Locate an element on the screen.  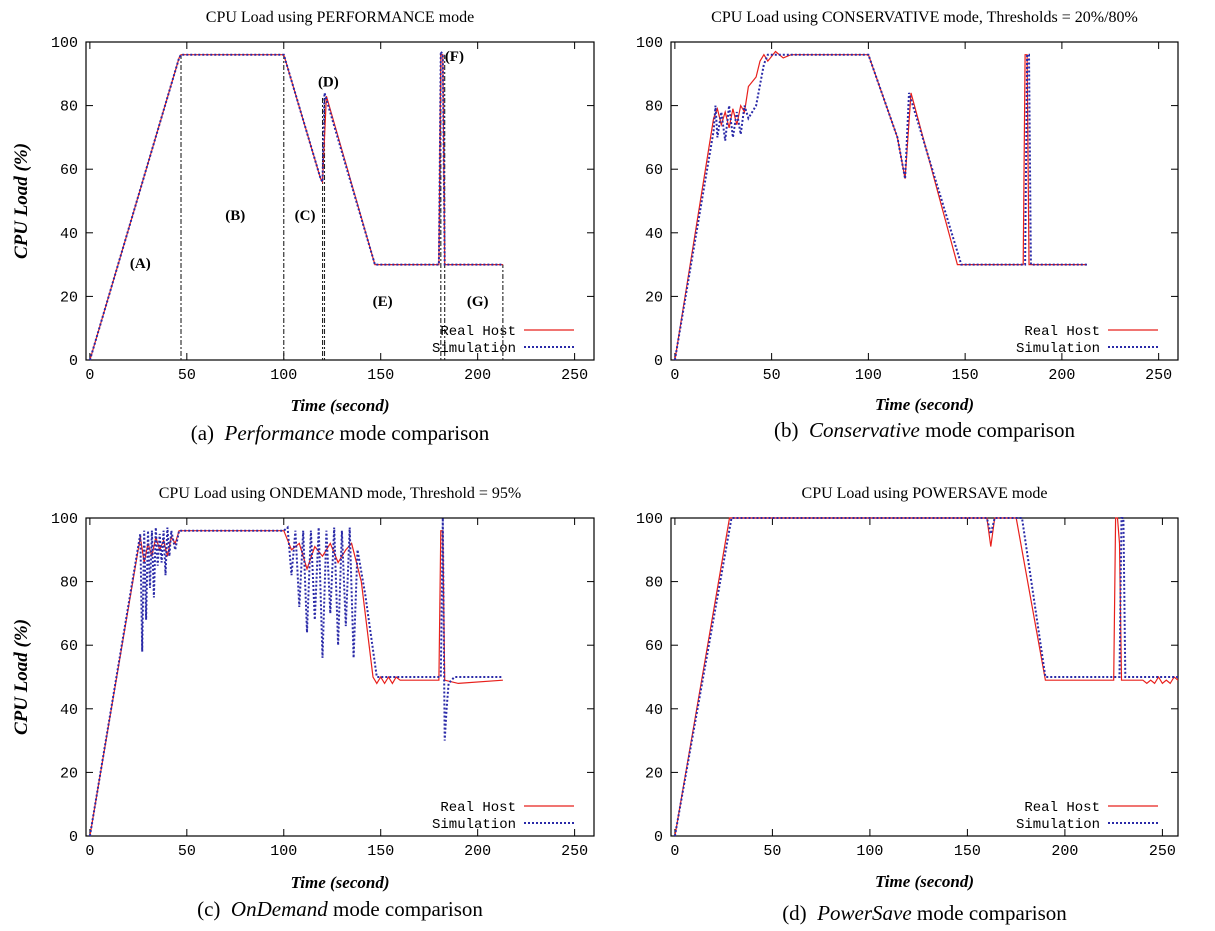
panel-caption: (a) Performance mode comparison is located at coordinates (340, 433).